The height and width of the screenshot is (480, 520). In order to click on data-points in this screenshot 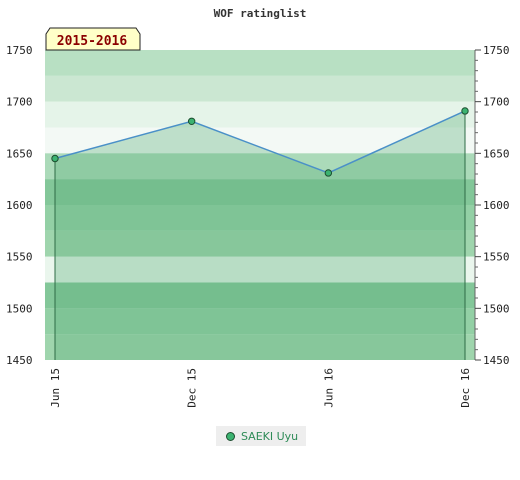, I will do `click(260, 142)`.